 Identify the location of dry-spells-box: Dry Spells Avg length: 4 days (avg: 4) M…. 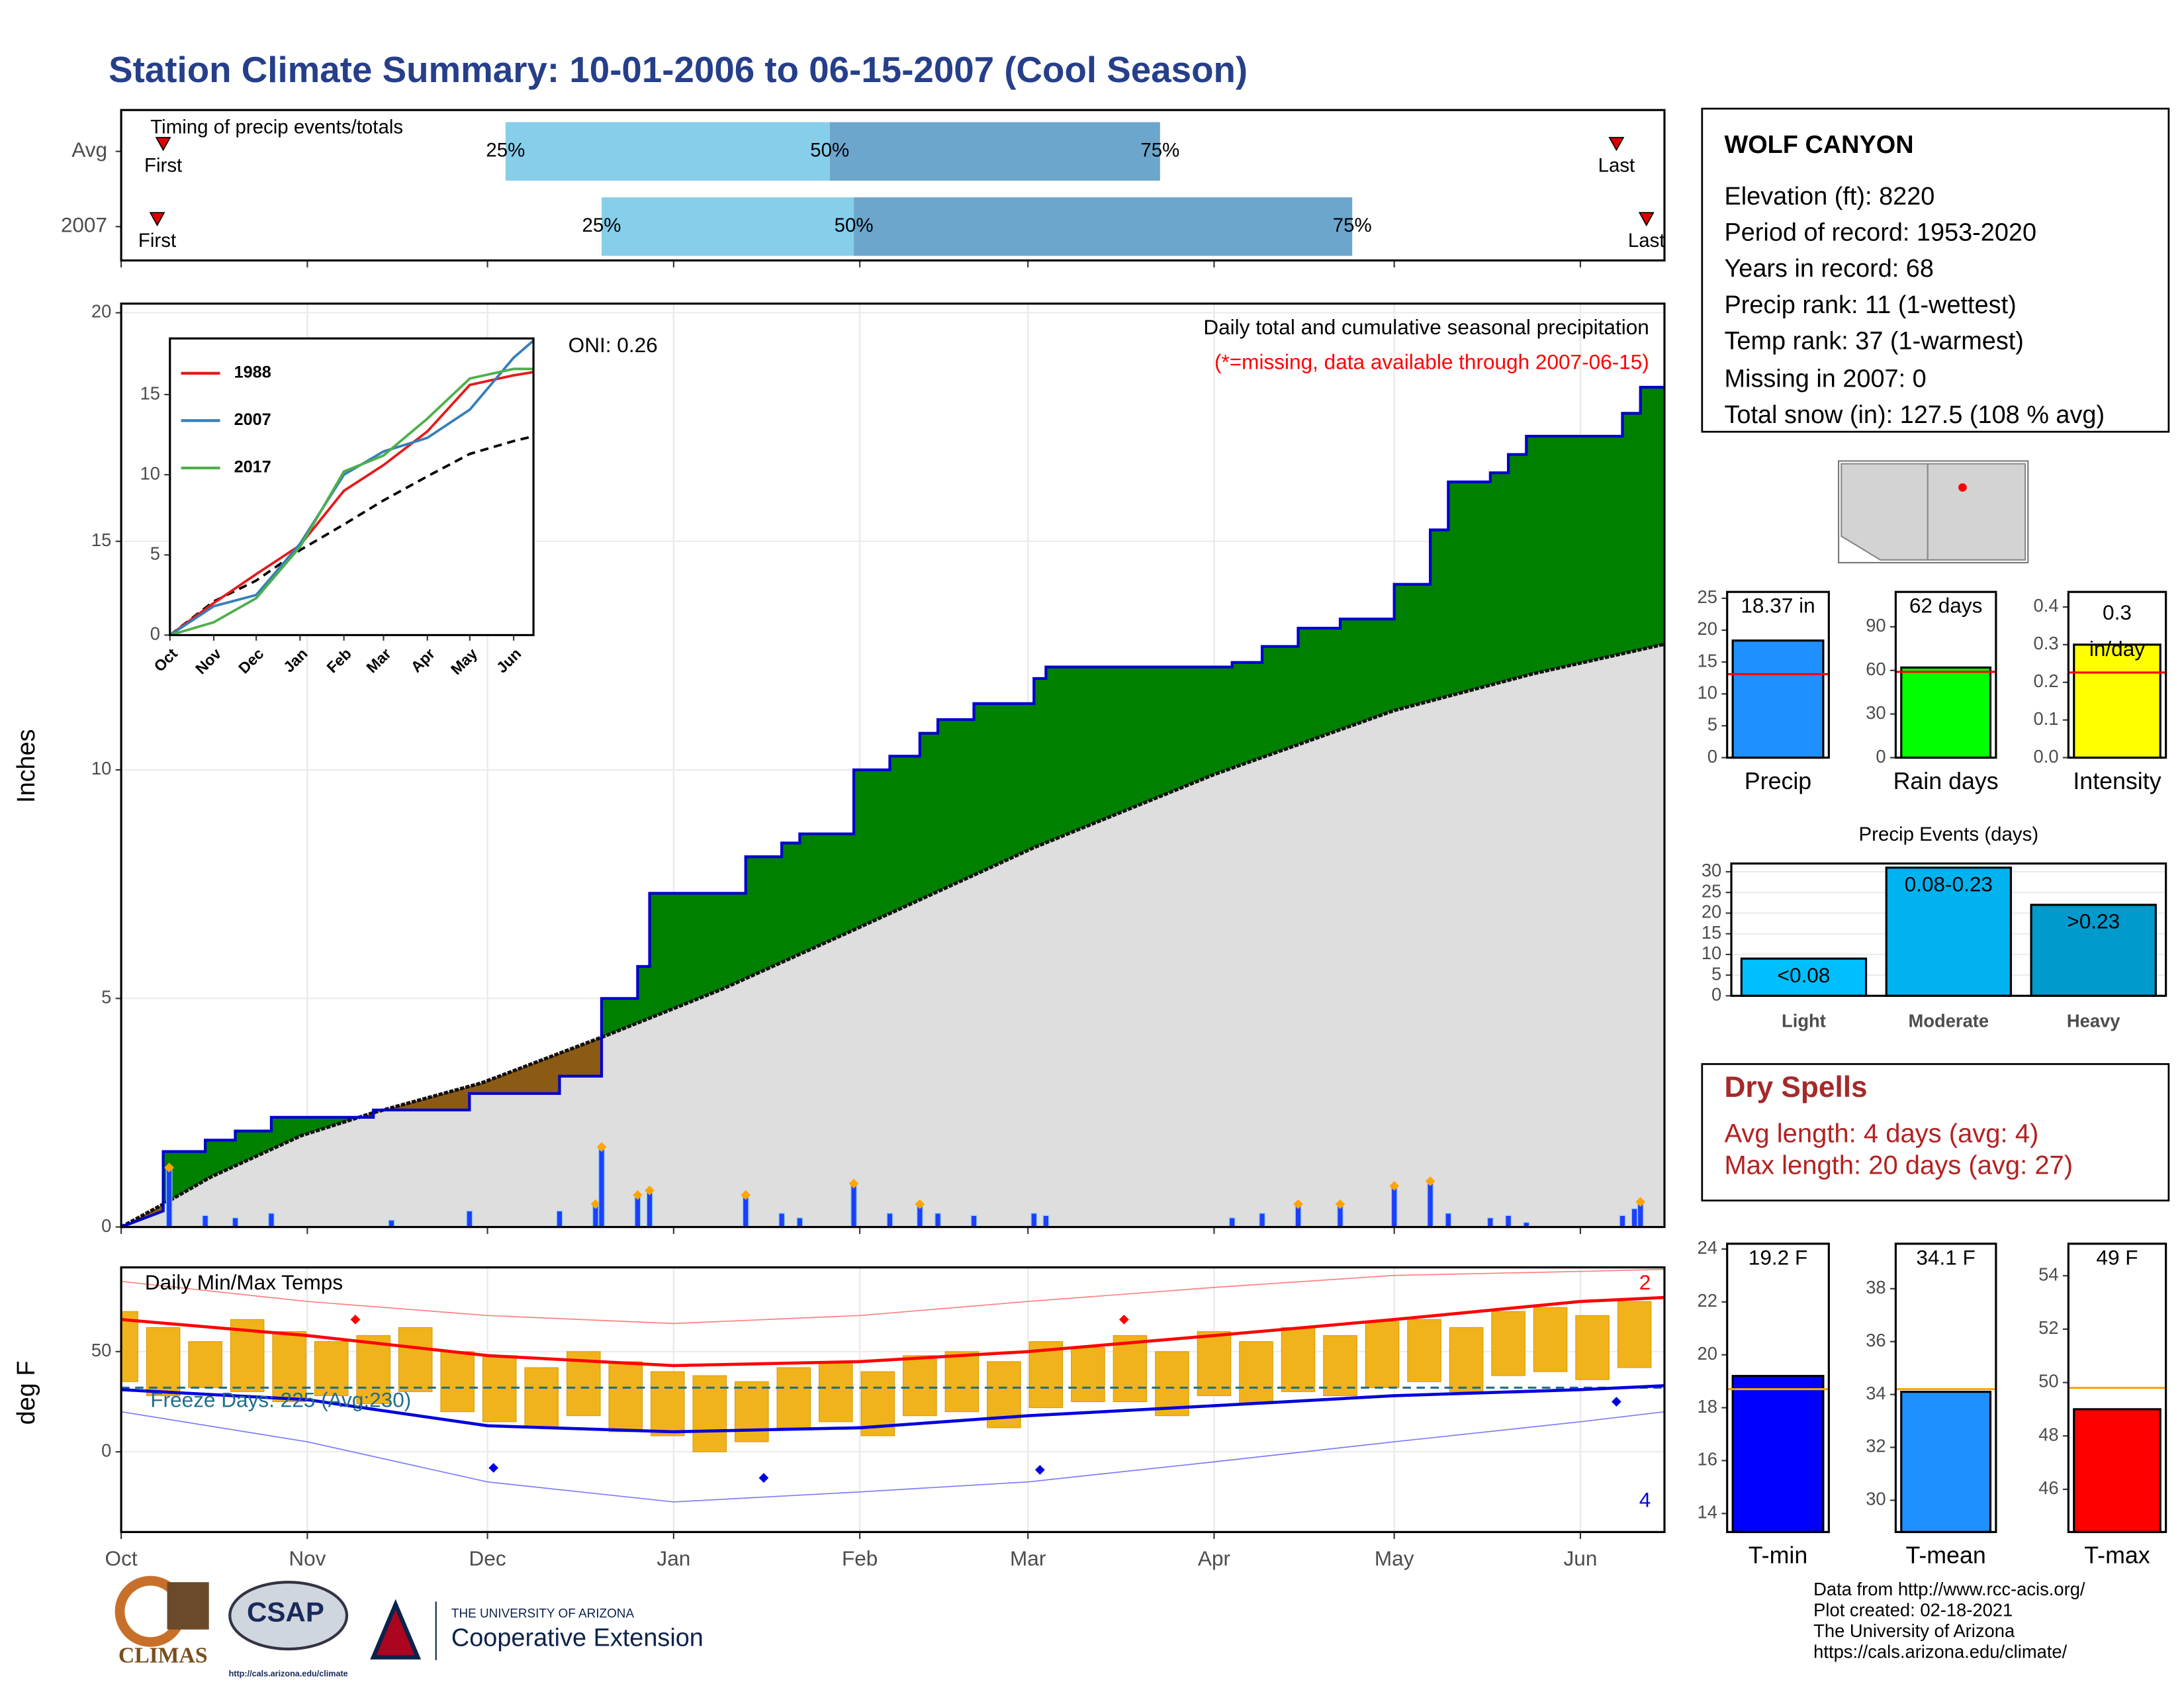
(1935, 1132).